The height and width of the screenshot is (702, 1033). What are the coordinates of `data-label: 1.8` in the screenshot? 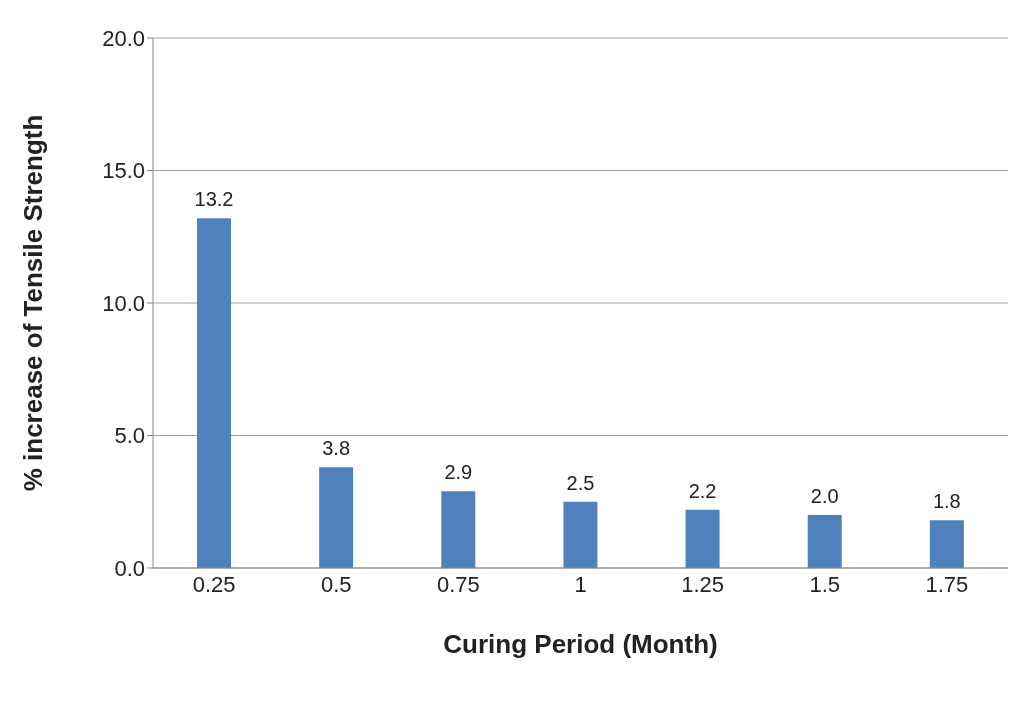 It's located at (946, 501).